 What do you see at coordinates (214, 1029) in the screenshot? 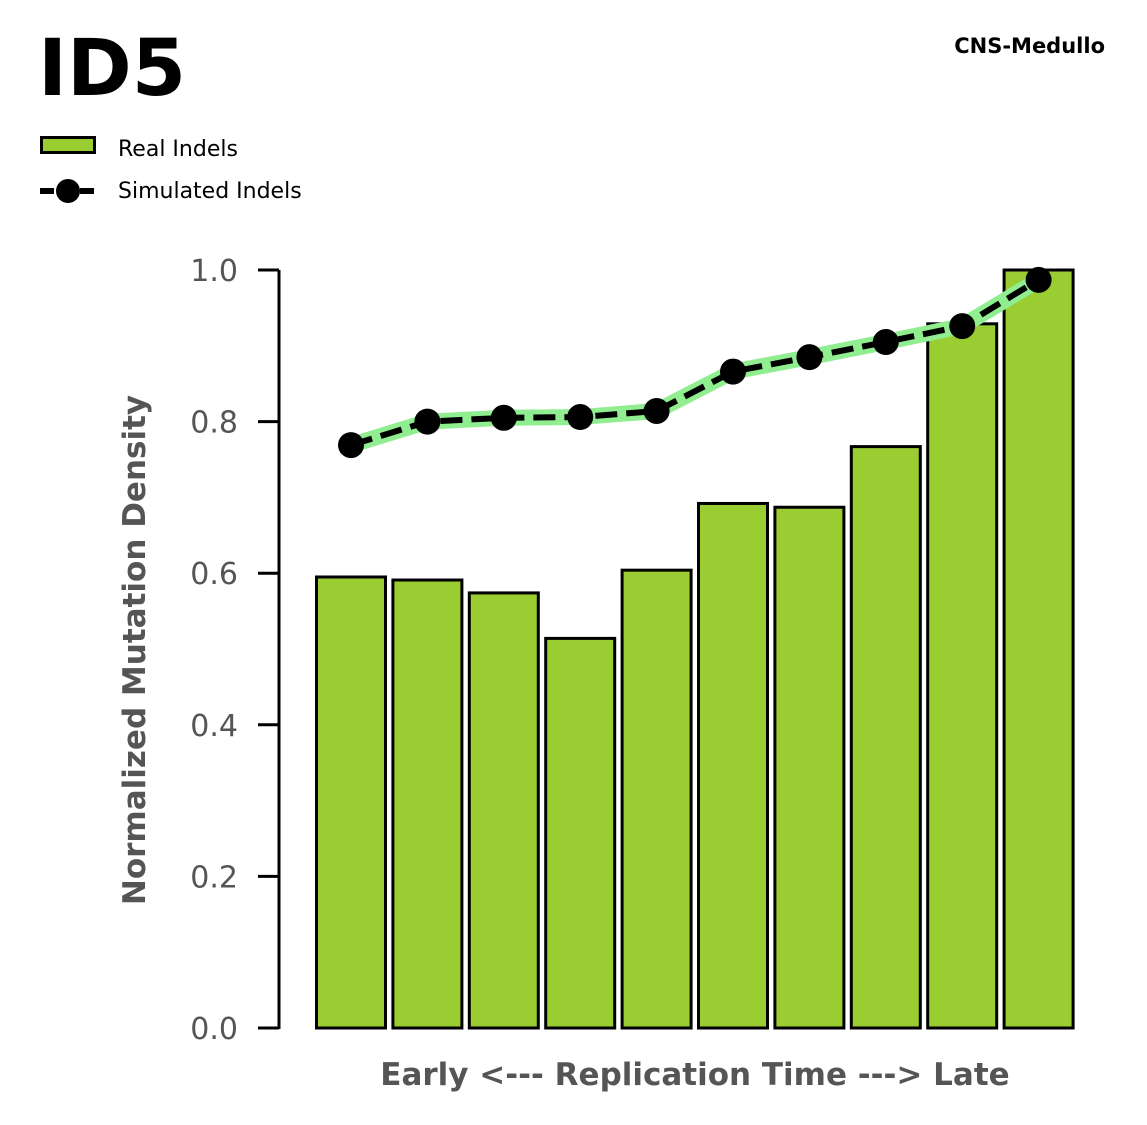
I see `y-tick-label-0: 0.0` at bounding box center [214, 1029].